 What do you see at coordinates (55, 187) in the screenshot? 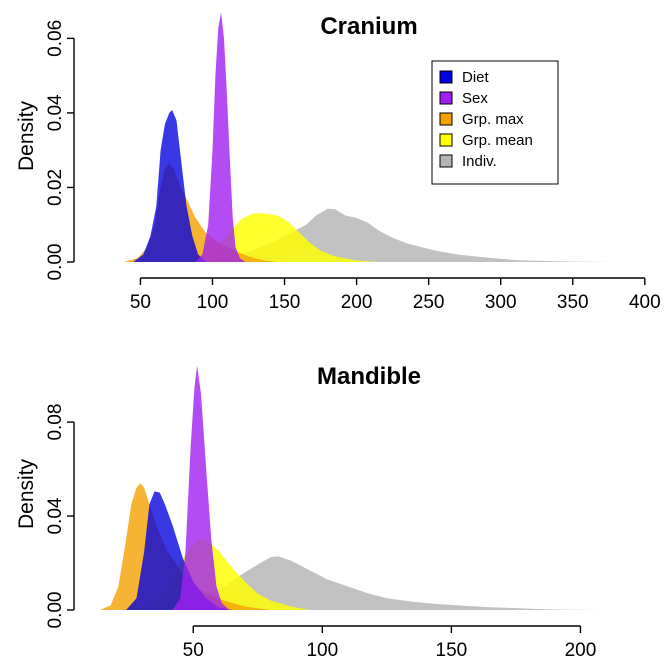
I see `cranium-y-tick-label: 0.02` at bounding box center [55, 187].